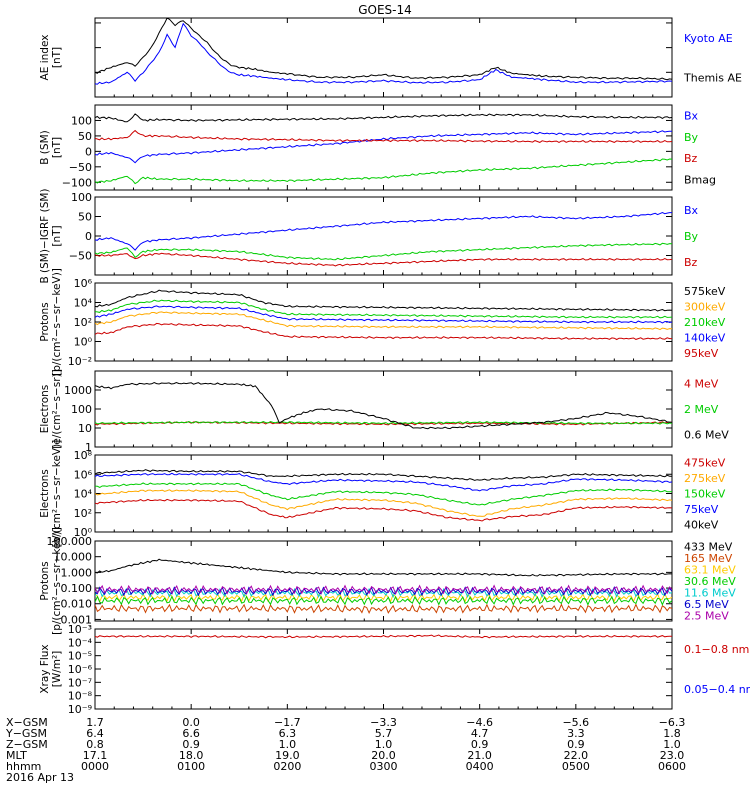 The image size is (750, 800). I want to click on y-tick-label: 0.010, so click(77, 604).